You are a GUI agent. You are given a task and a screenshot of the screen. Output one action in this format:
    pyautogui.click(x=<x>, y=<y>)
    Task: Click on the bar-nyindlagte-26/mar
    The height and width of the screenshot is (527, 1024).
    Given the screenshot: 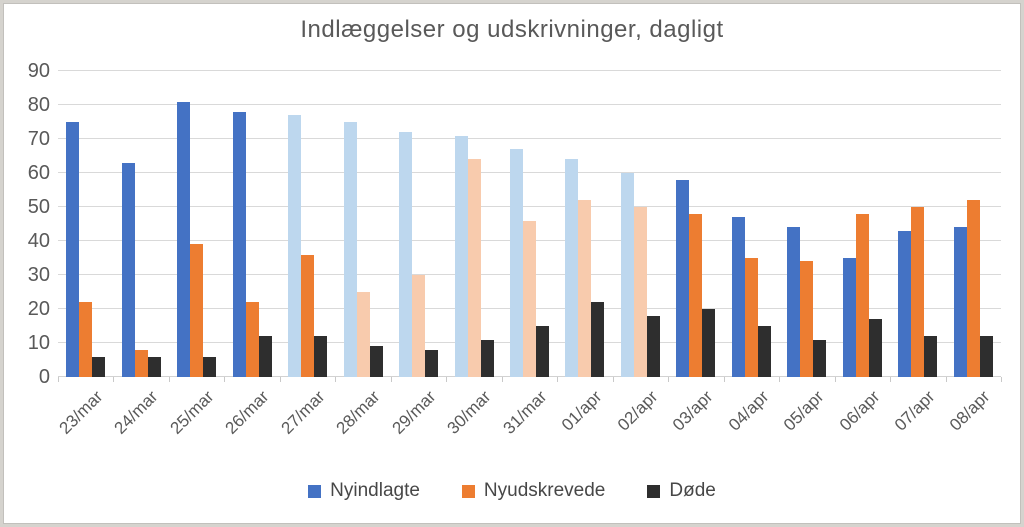 What is the action you would take?
    pyautogui.click(x=239, y=244)
    